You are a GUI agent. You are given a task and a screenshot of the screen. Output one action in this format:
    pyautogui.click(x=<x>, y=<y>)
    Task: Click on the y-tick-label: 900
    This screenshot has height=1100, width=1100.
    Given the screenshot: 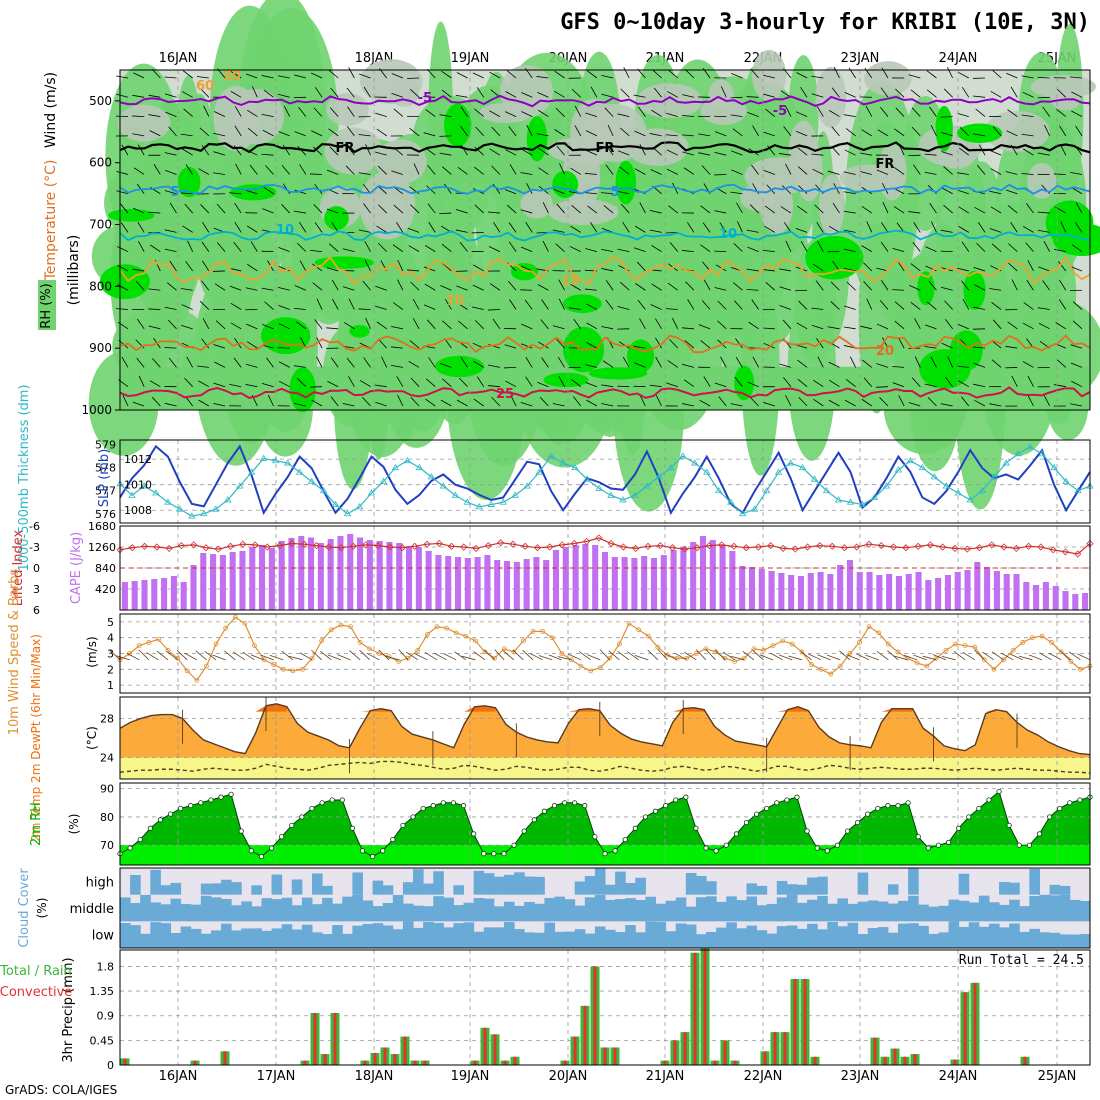 What is the action you would take?
    pyautogui.click(x=100, y=348)
    